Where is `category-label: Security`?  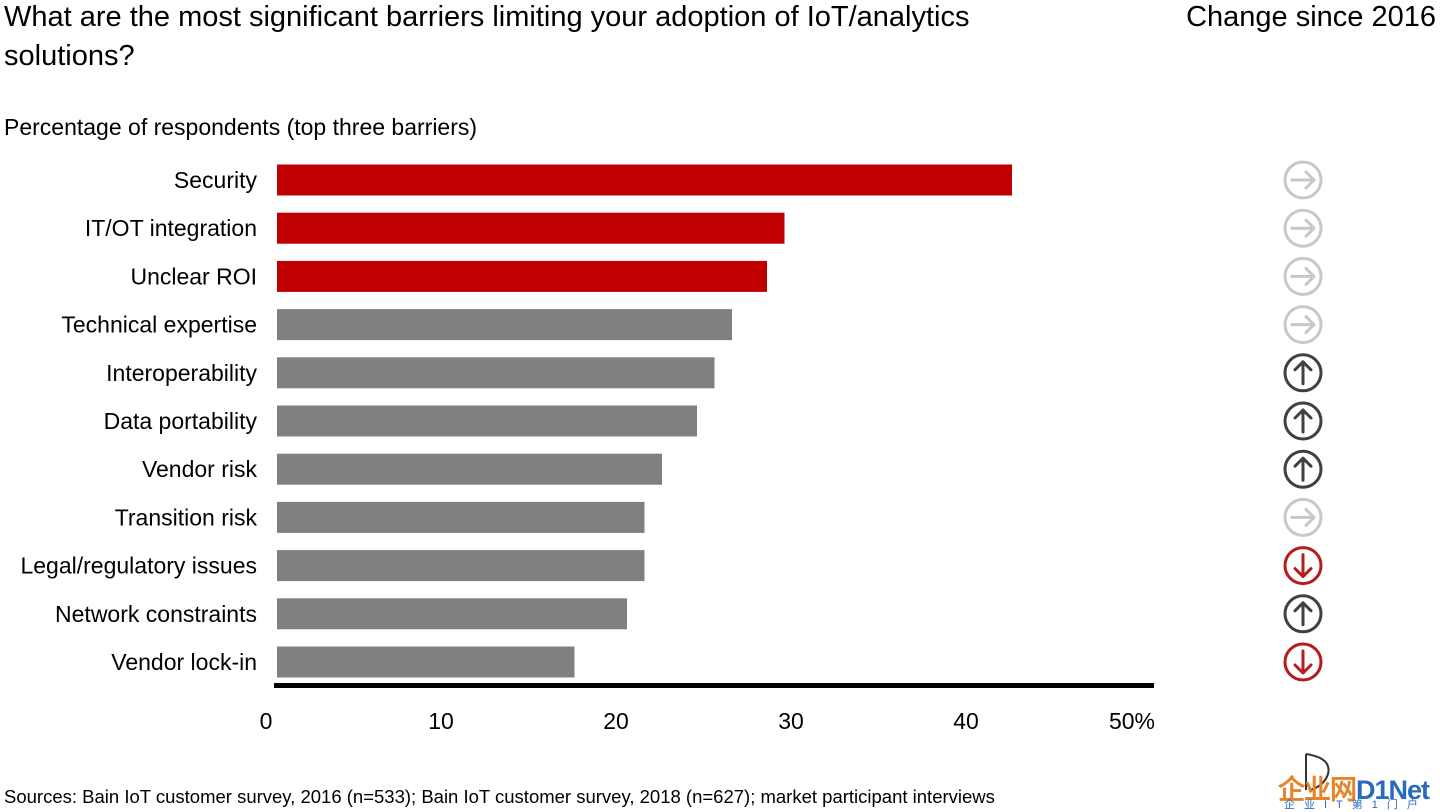 category-label: Security is located at coordinates (216, 180).